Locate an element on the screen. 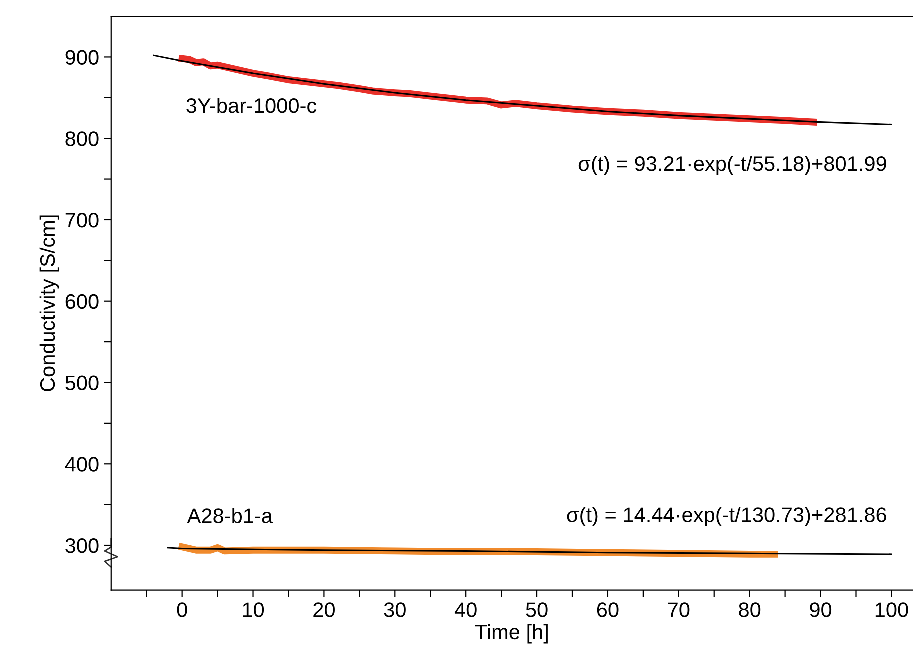  y-tick-label: 600 is located at coordinates (82, 302).